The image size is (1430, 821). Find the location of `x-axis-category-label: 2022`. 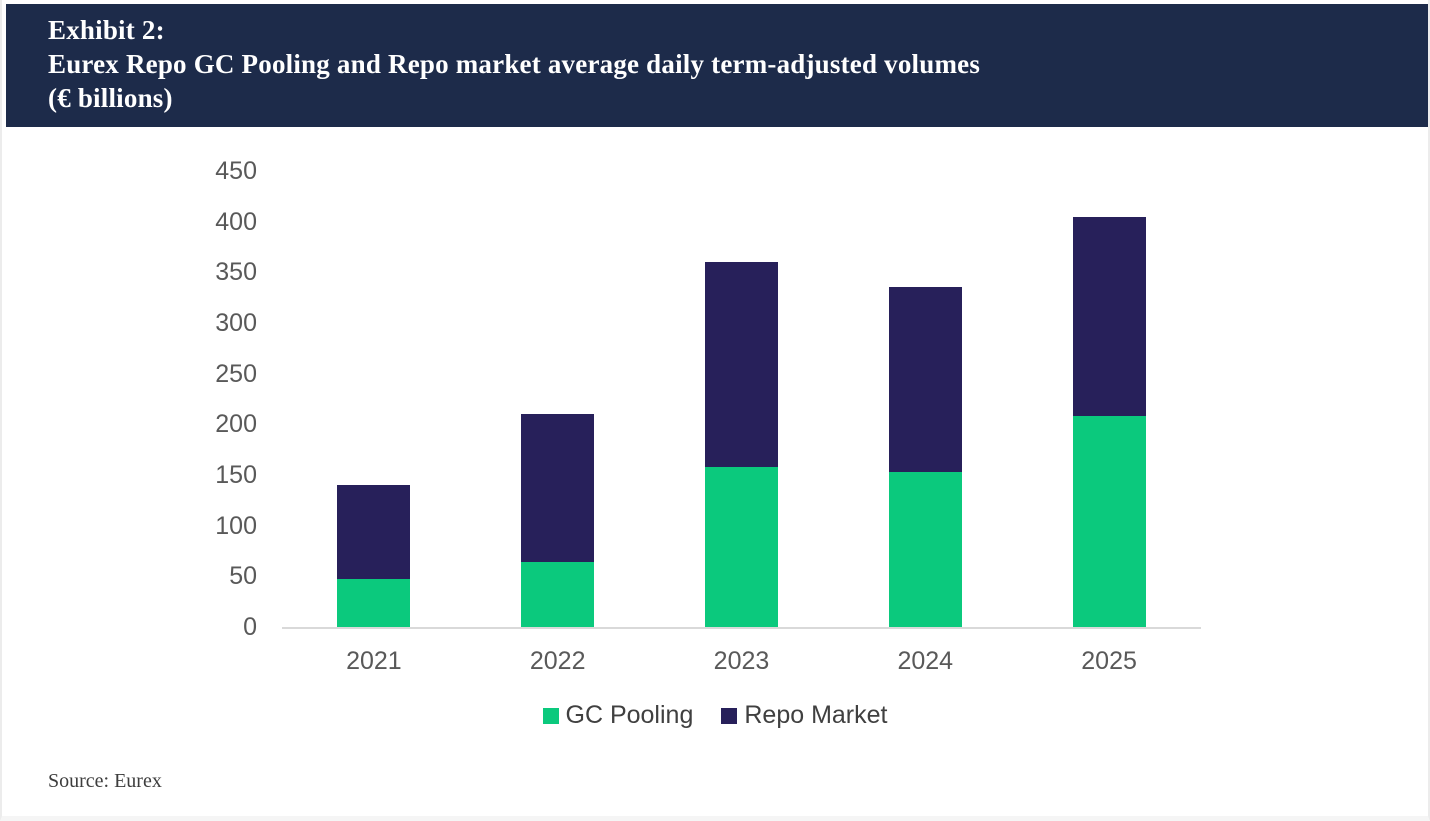

x-axis-category-label: 2022 is located at coordinates (557, 661).